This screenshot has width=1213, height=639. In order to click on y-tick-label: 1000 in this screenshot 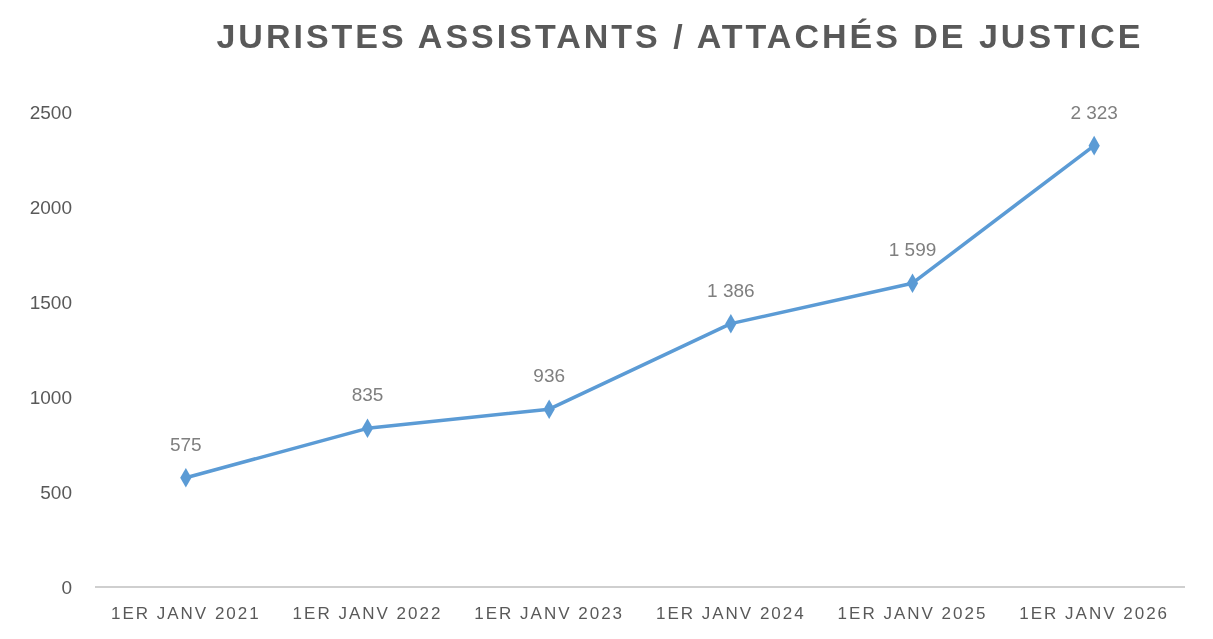, I will do `click(50, 397)`.